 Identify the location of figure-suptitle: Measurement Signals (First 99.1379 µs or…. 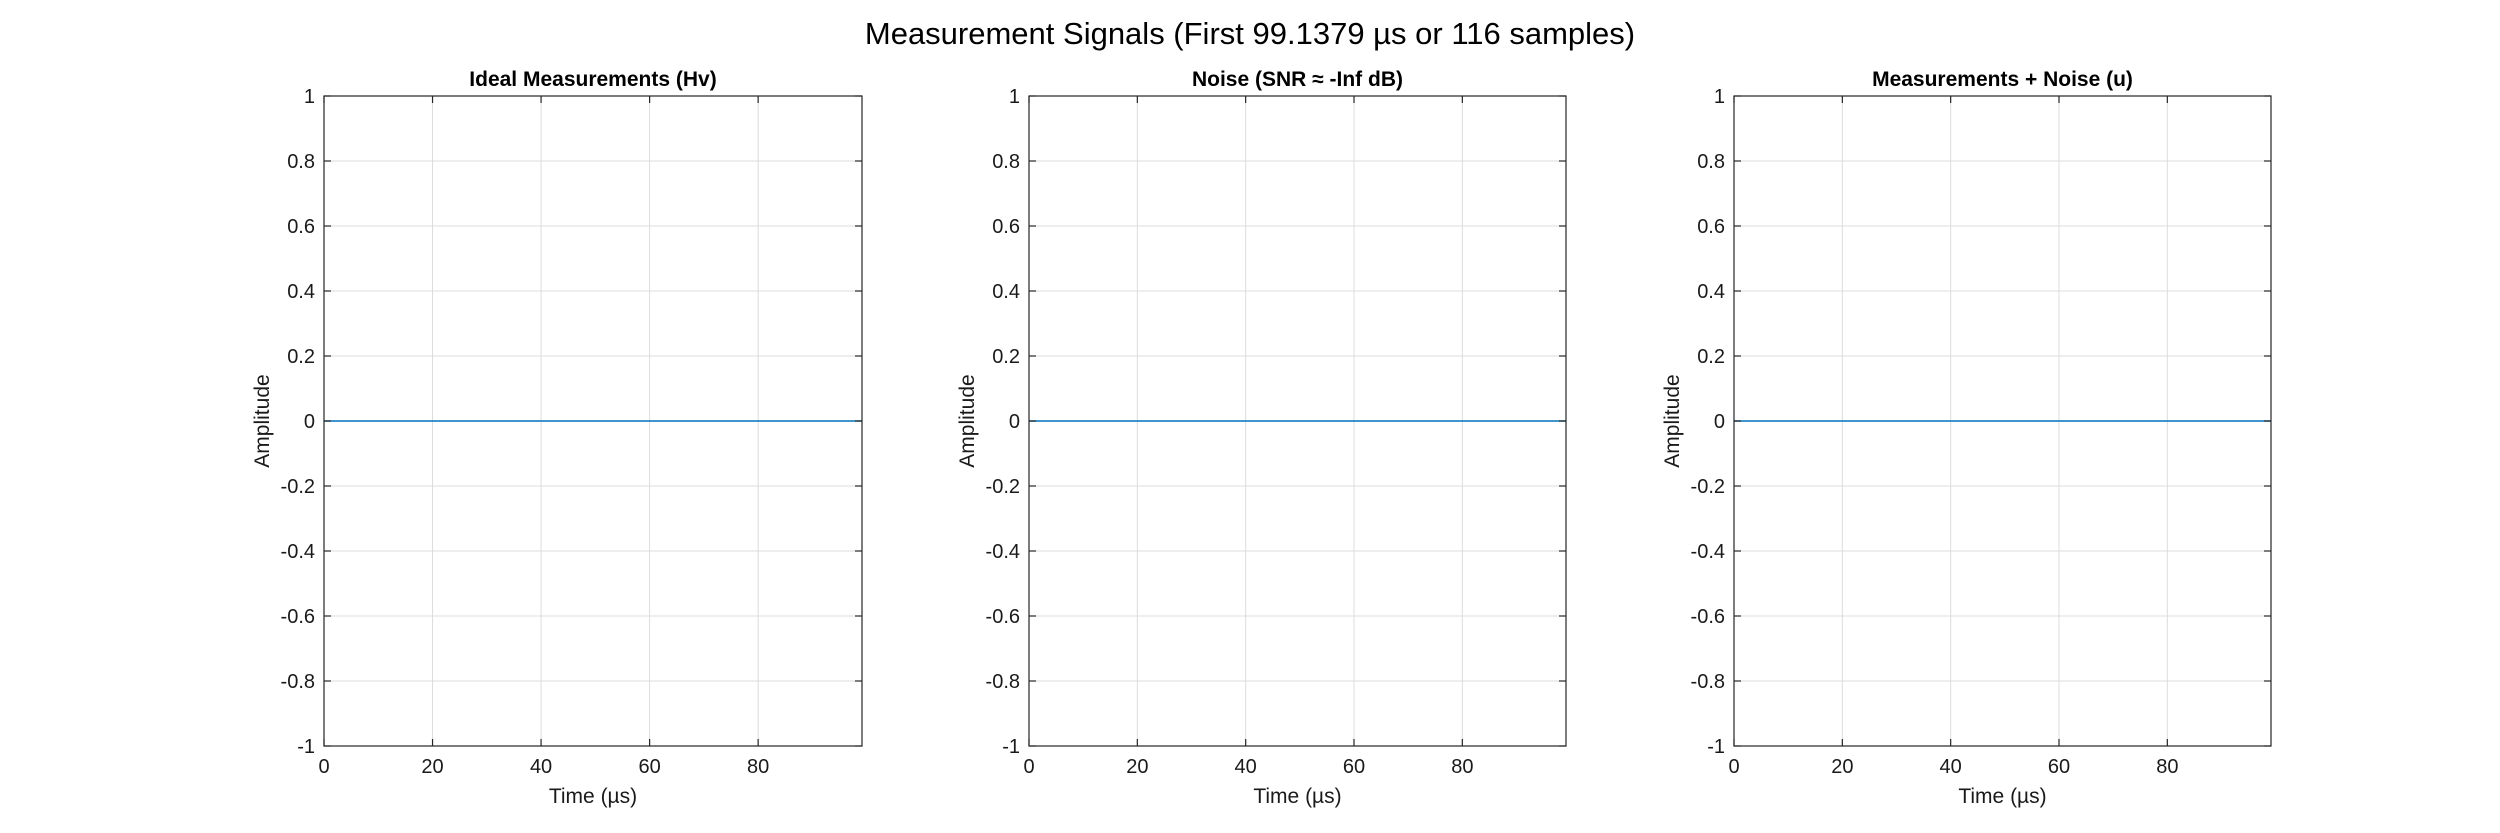
(1250, 33).